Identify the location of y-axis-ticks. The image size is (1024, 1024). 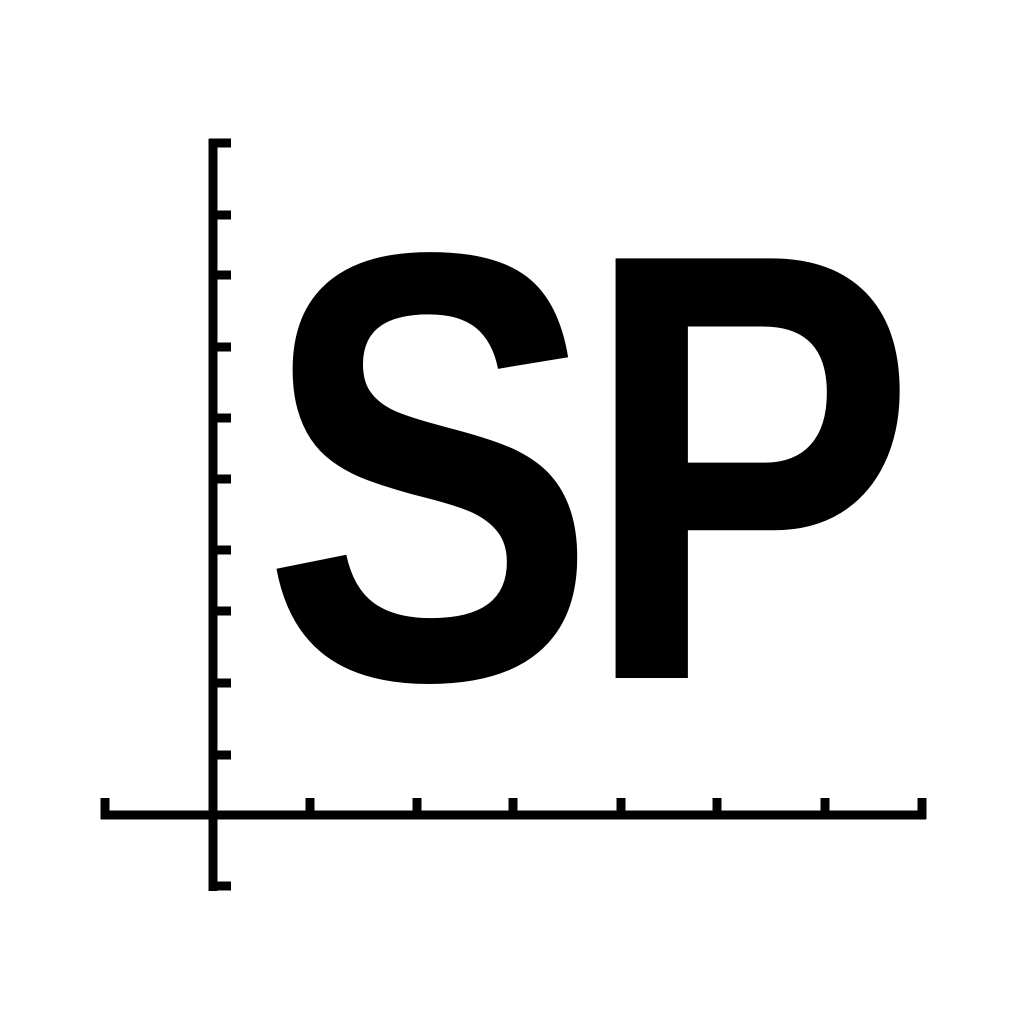
(222, 485).